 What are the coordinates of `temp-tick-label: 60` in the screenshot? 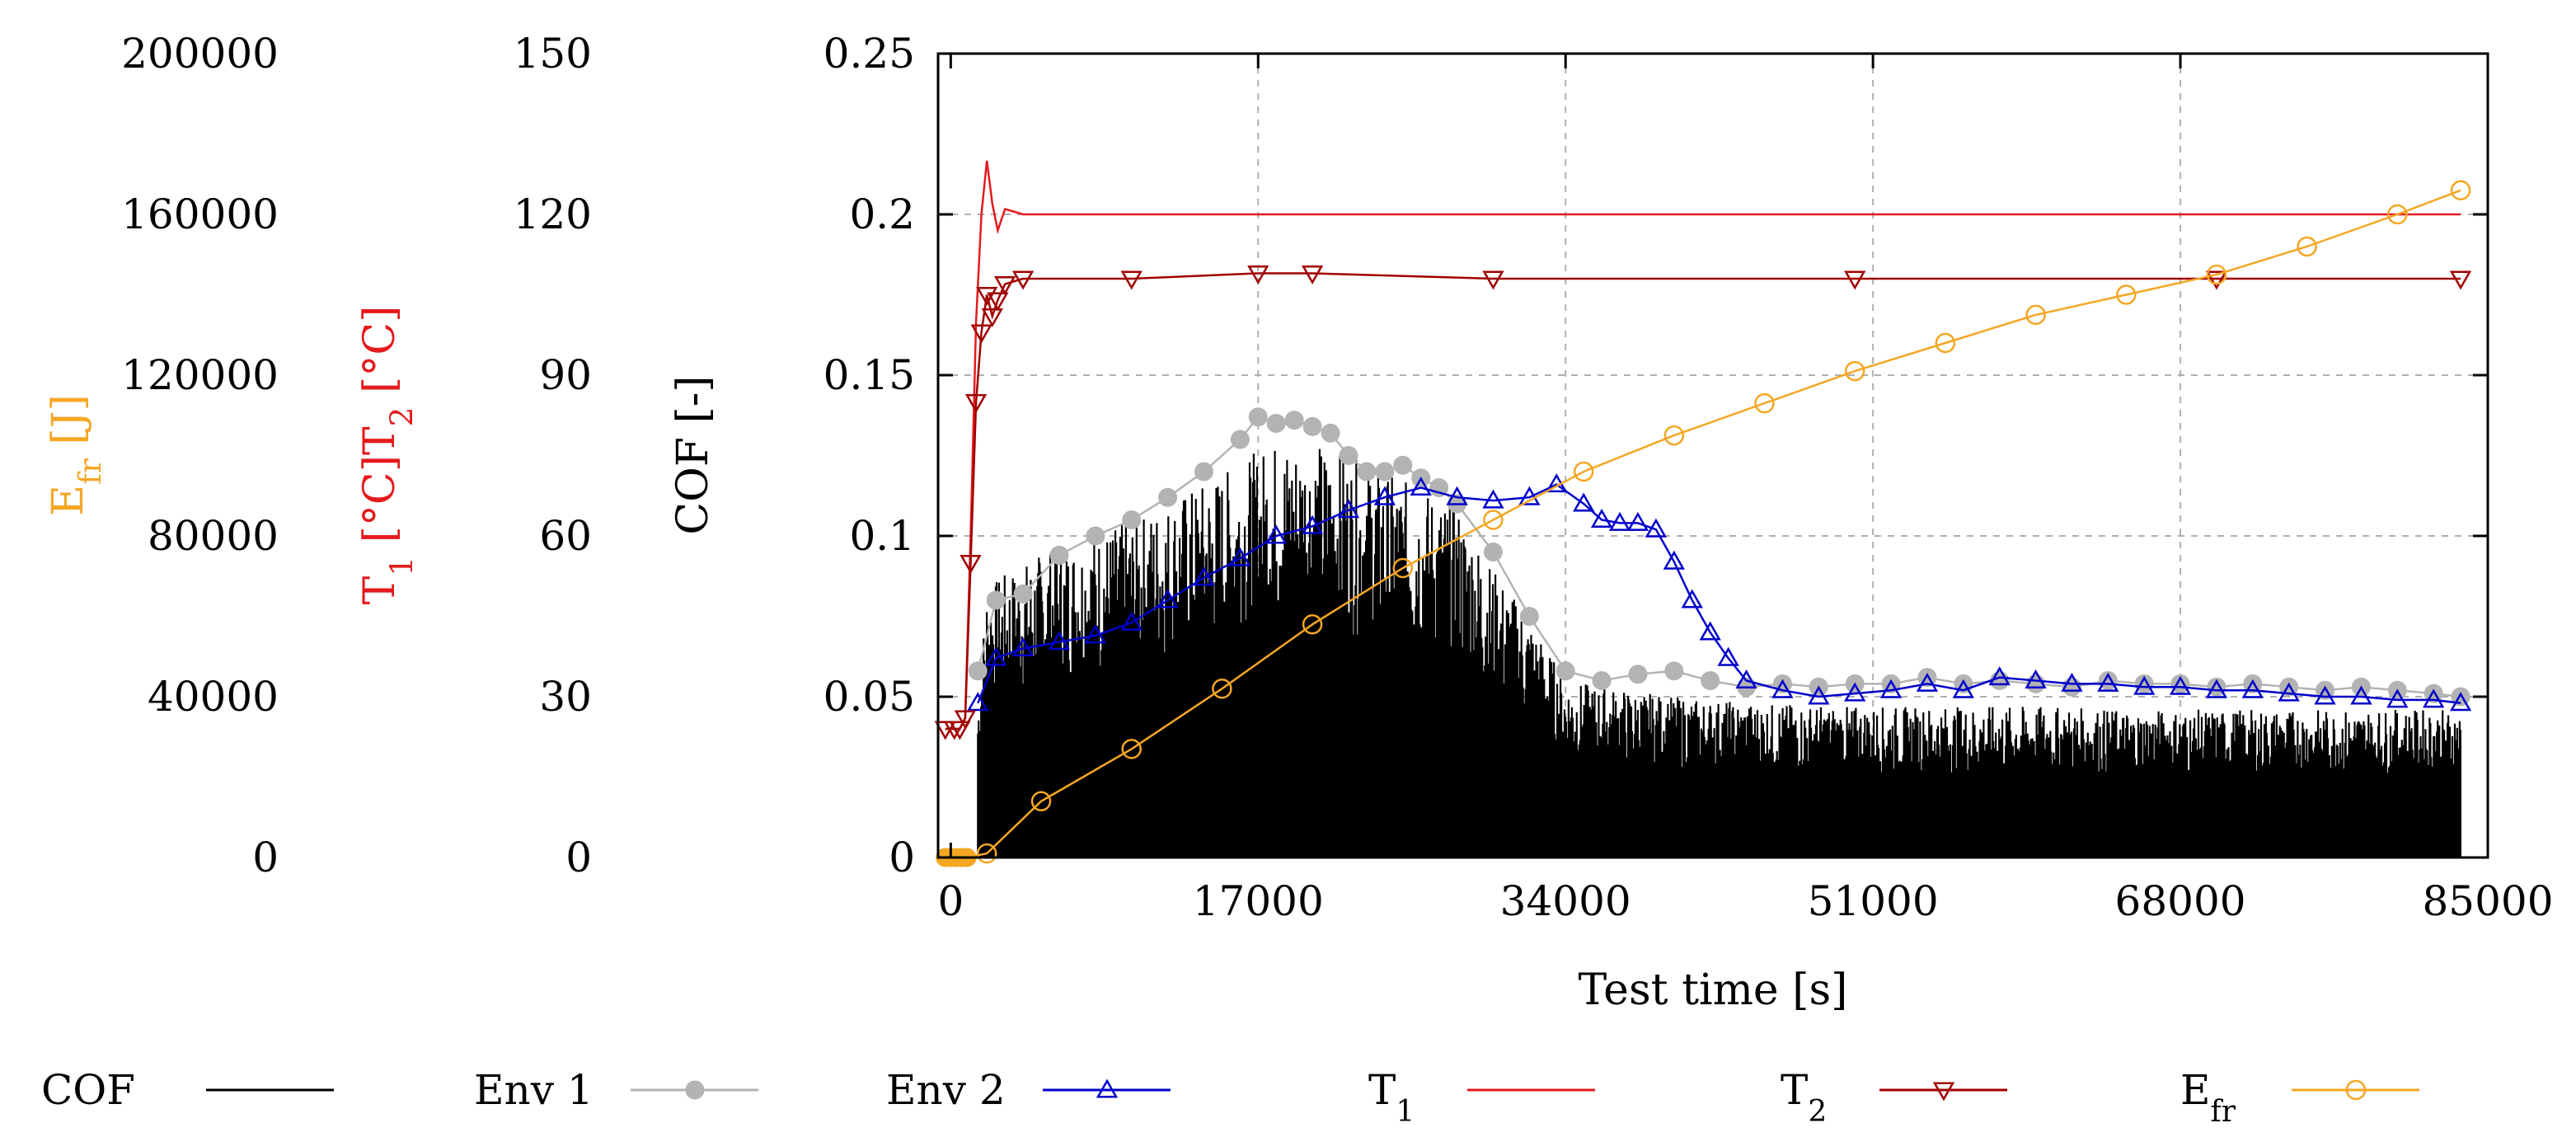 It's located at (566, 536).